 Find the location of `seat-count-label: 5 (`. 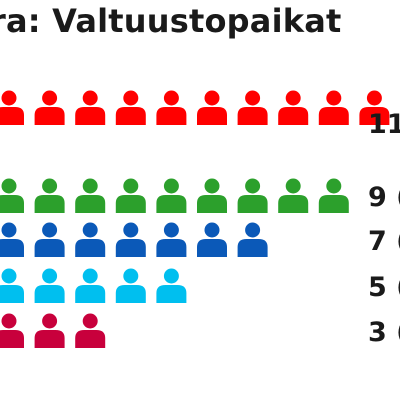

seat-count-label: 5 ( is located at coordinates (384, 287).